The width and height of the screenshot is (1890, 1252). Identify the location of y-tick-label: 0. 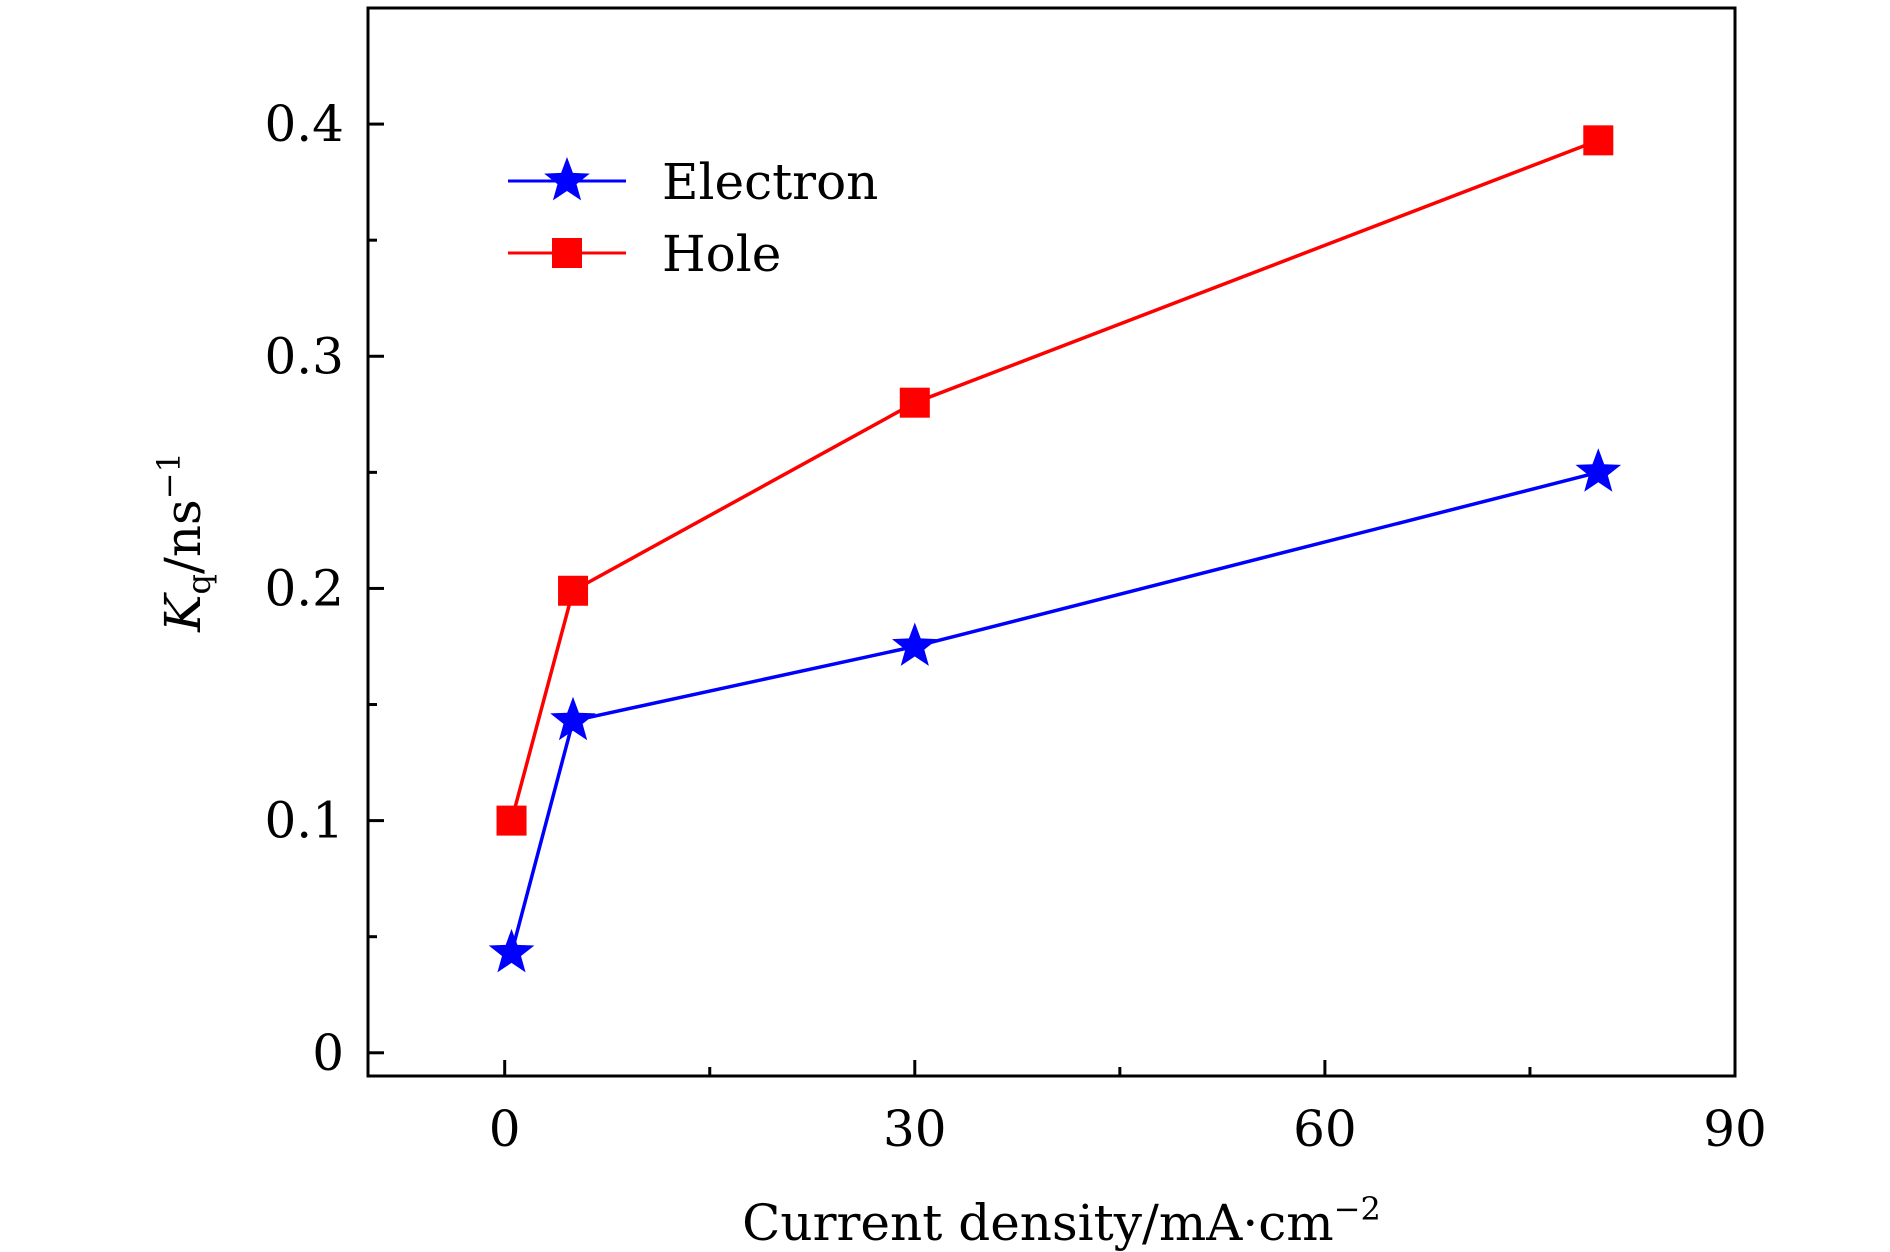
(328, 1053).